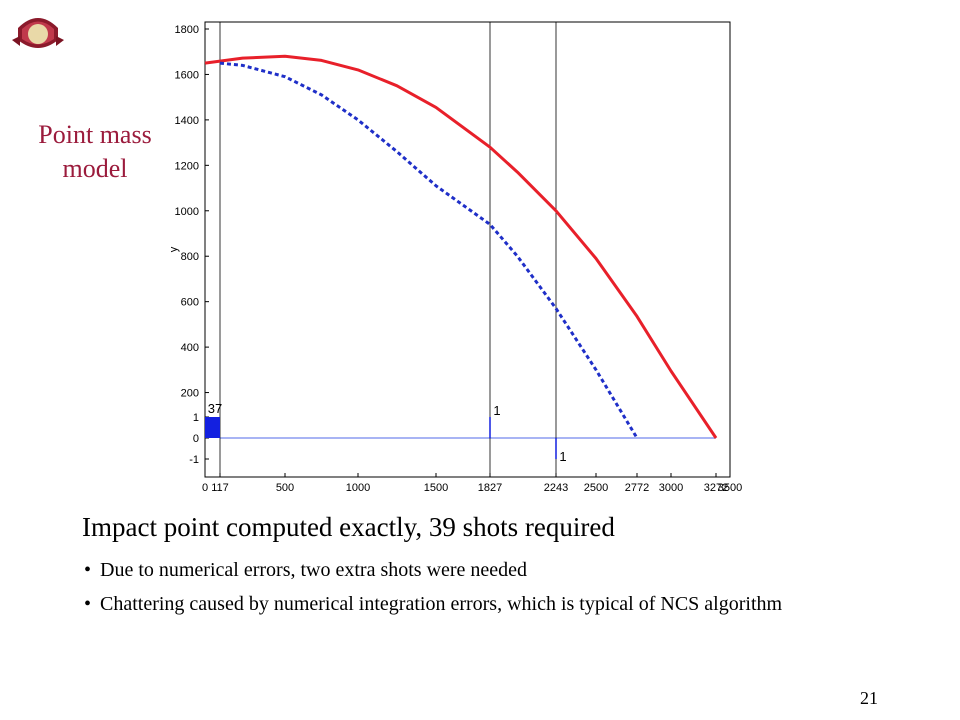 Image resolution: width=960 pixels, height=720 pixels. Describe the element at coordinates (190, 257) in the screenshot. I see `y-tick-label: 800` at that location.